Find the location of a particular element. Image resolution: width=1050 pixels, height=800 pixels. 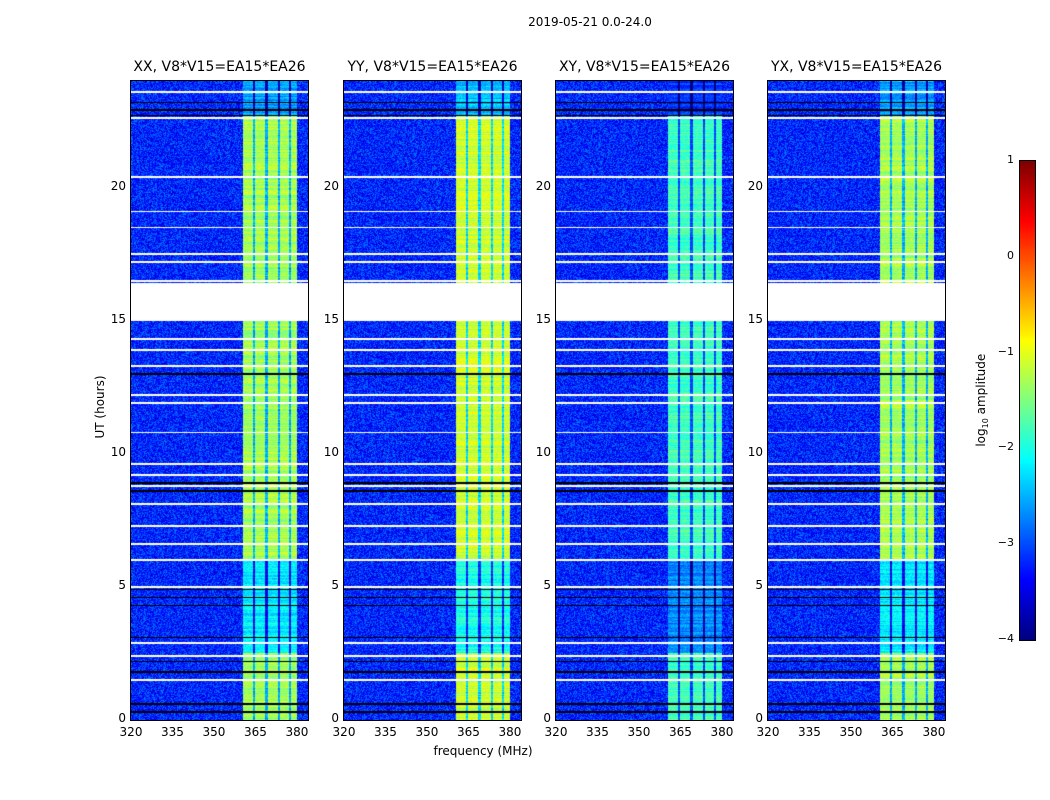

colorbar-tick-label: −2 is located at coordinates (1005, 447).